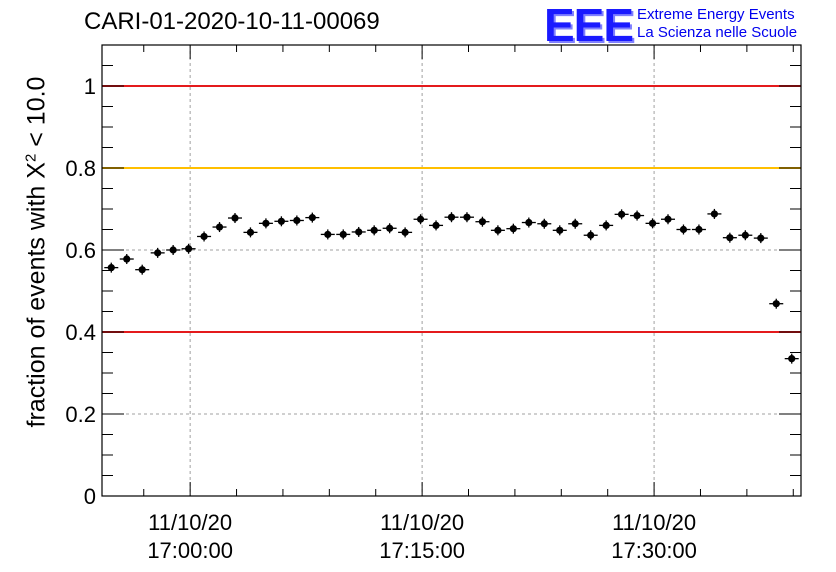 Image resolution: width=836 pixels, height=572 pixels. What do you see at coordinates (717, 32) in the screenshot?
I see `logo-line-2: La Scienza nelle Scuole` at bounding box center [717, 32].